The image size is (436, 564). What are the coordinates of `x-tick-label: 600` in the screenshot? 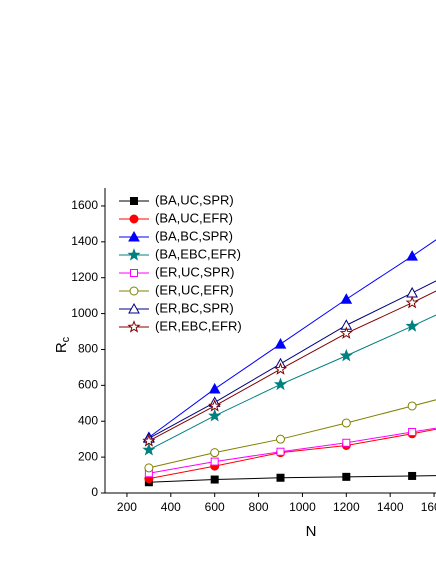 It's located at (215, 507).